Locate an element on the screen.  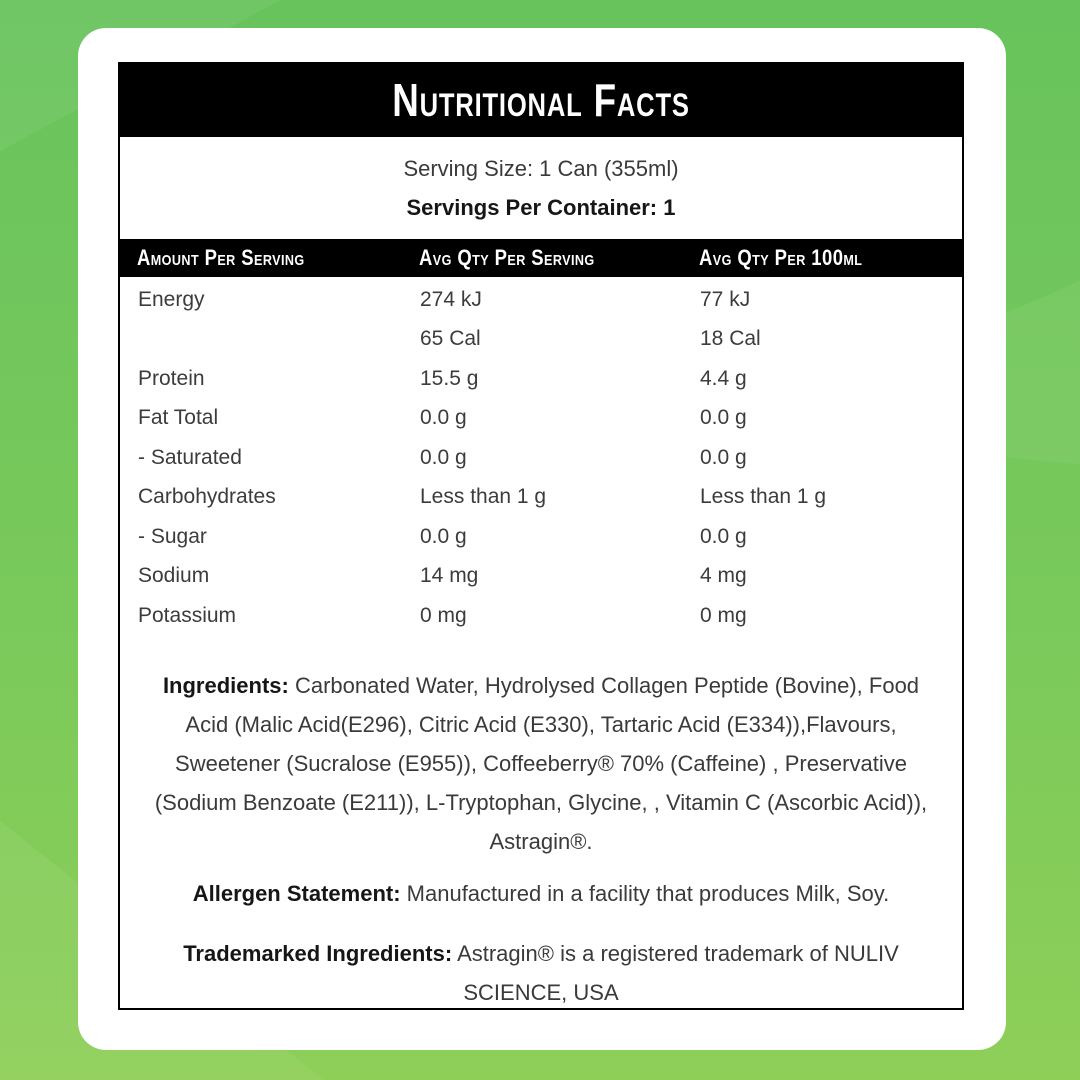
column-header-avg-qty-per-serving: Avg Qty Per Serving is located at coordinates (507, 257).